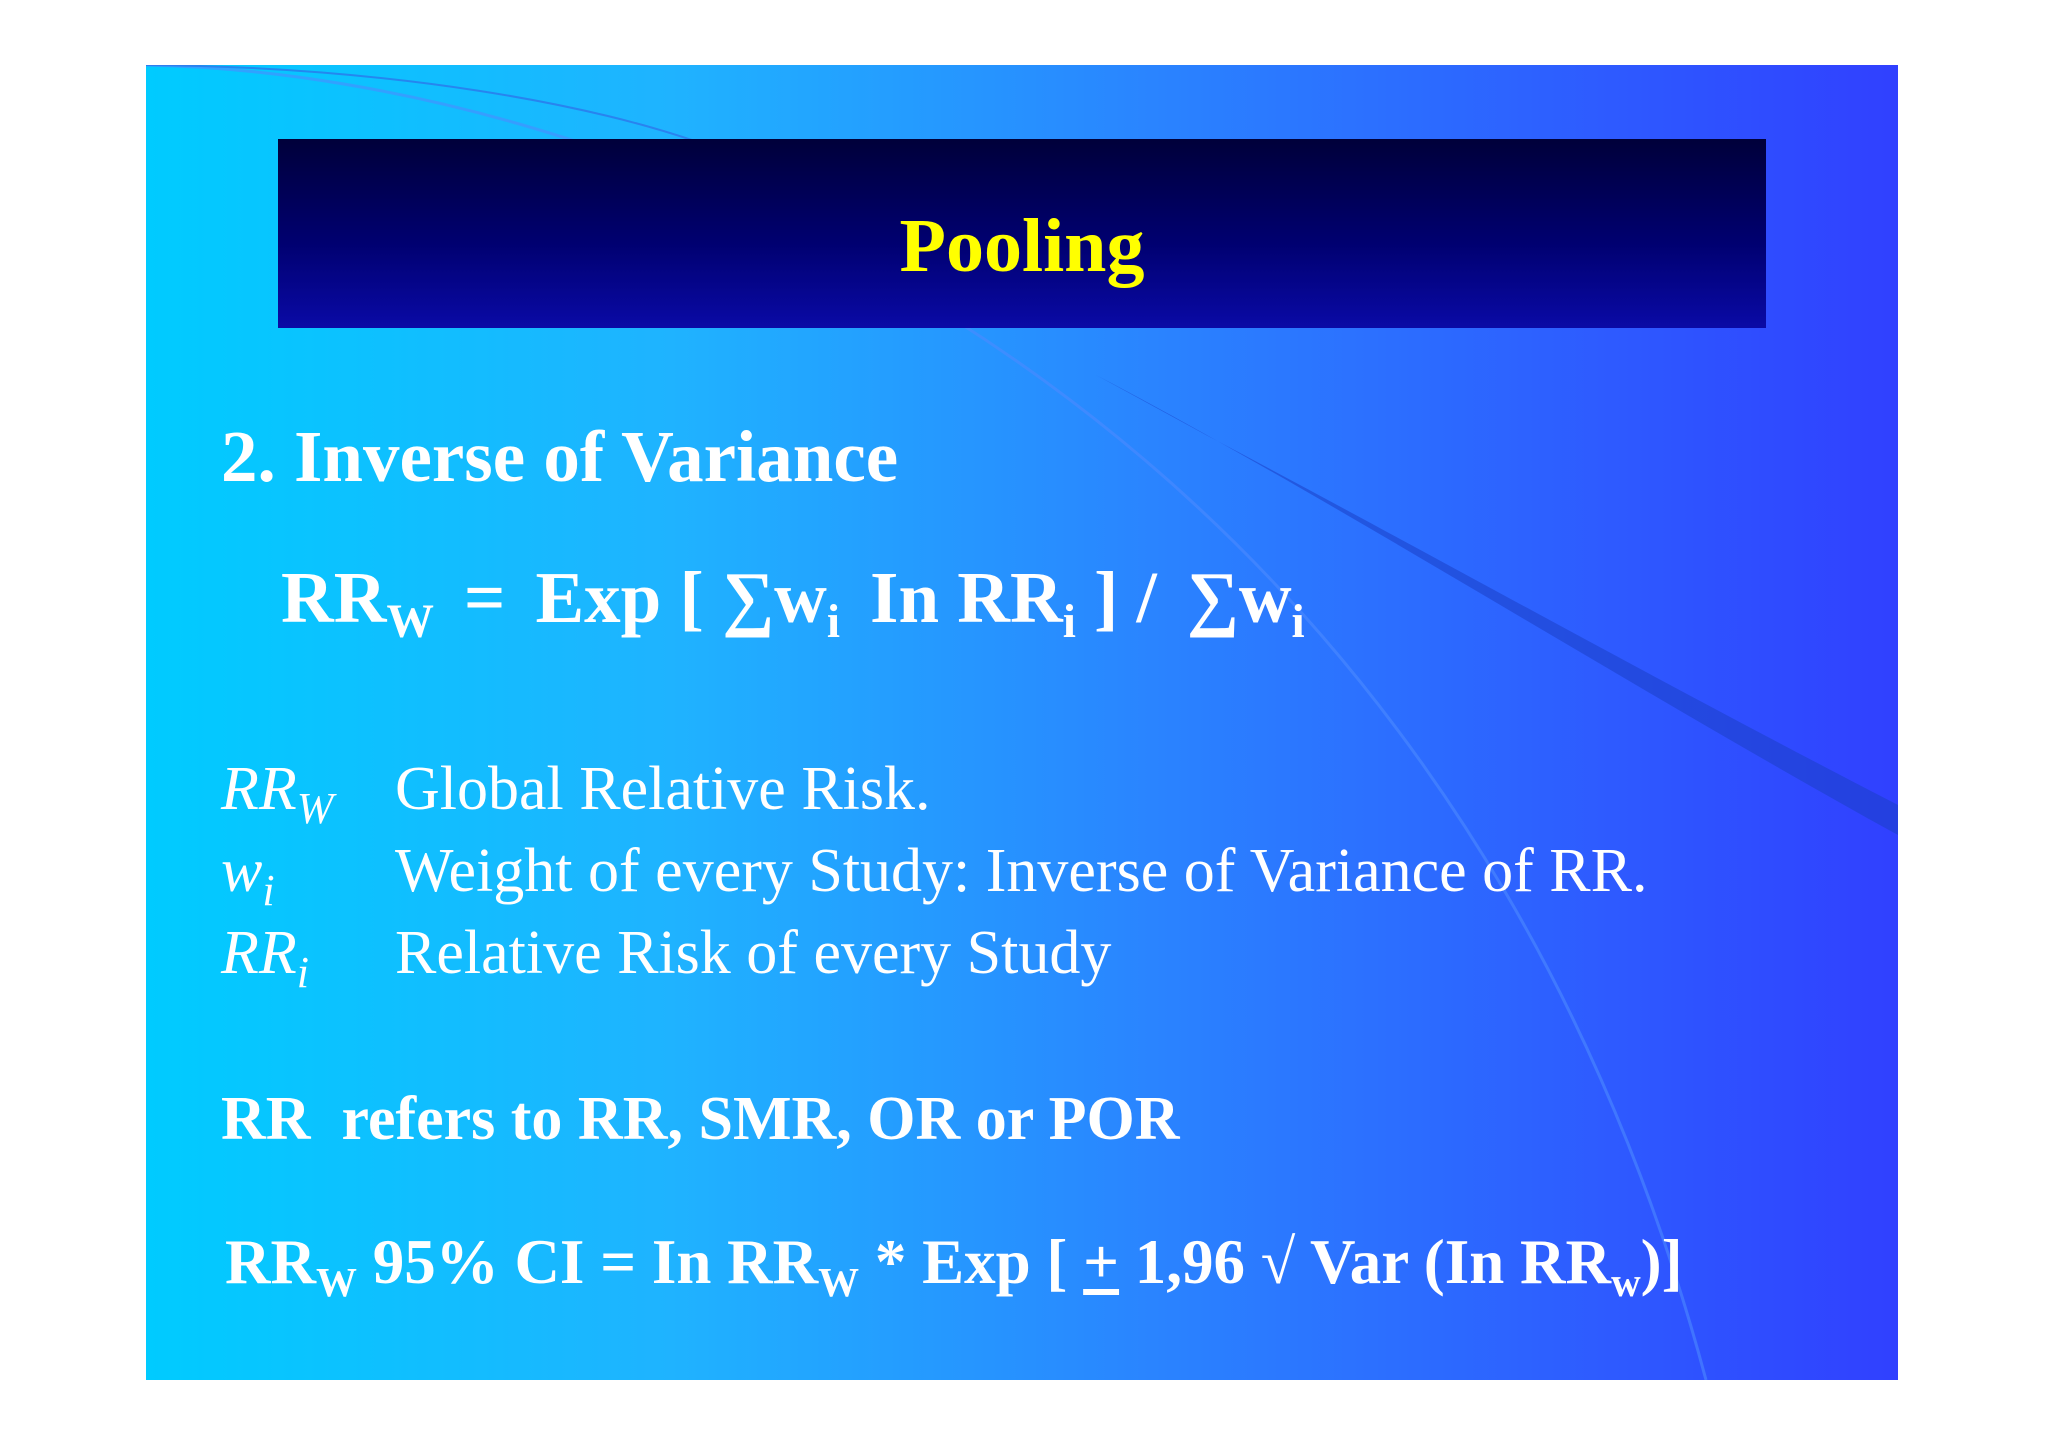 The width and height of the screenshot is (2048, 1448). I want to click on legend-term-base: w, so click(242, 871).